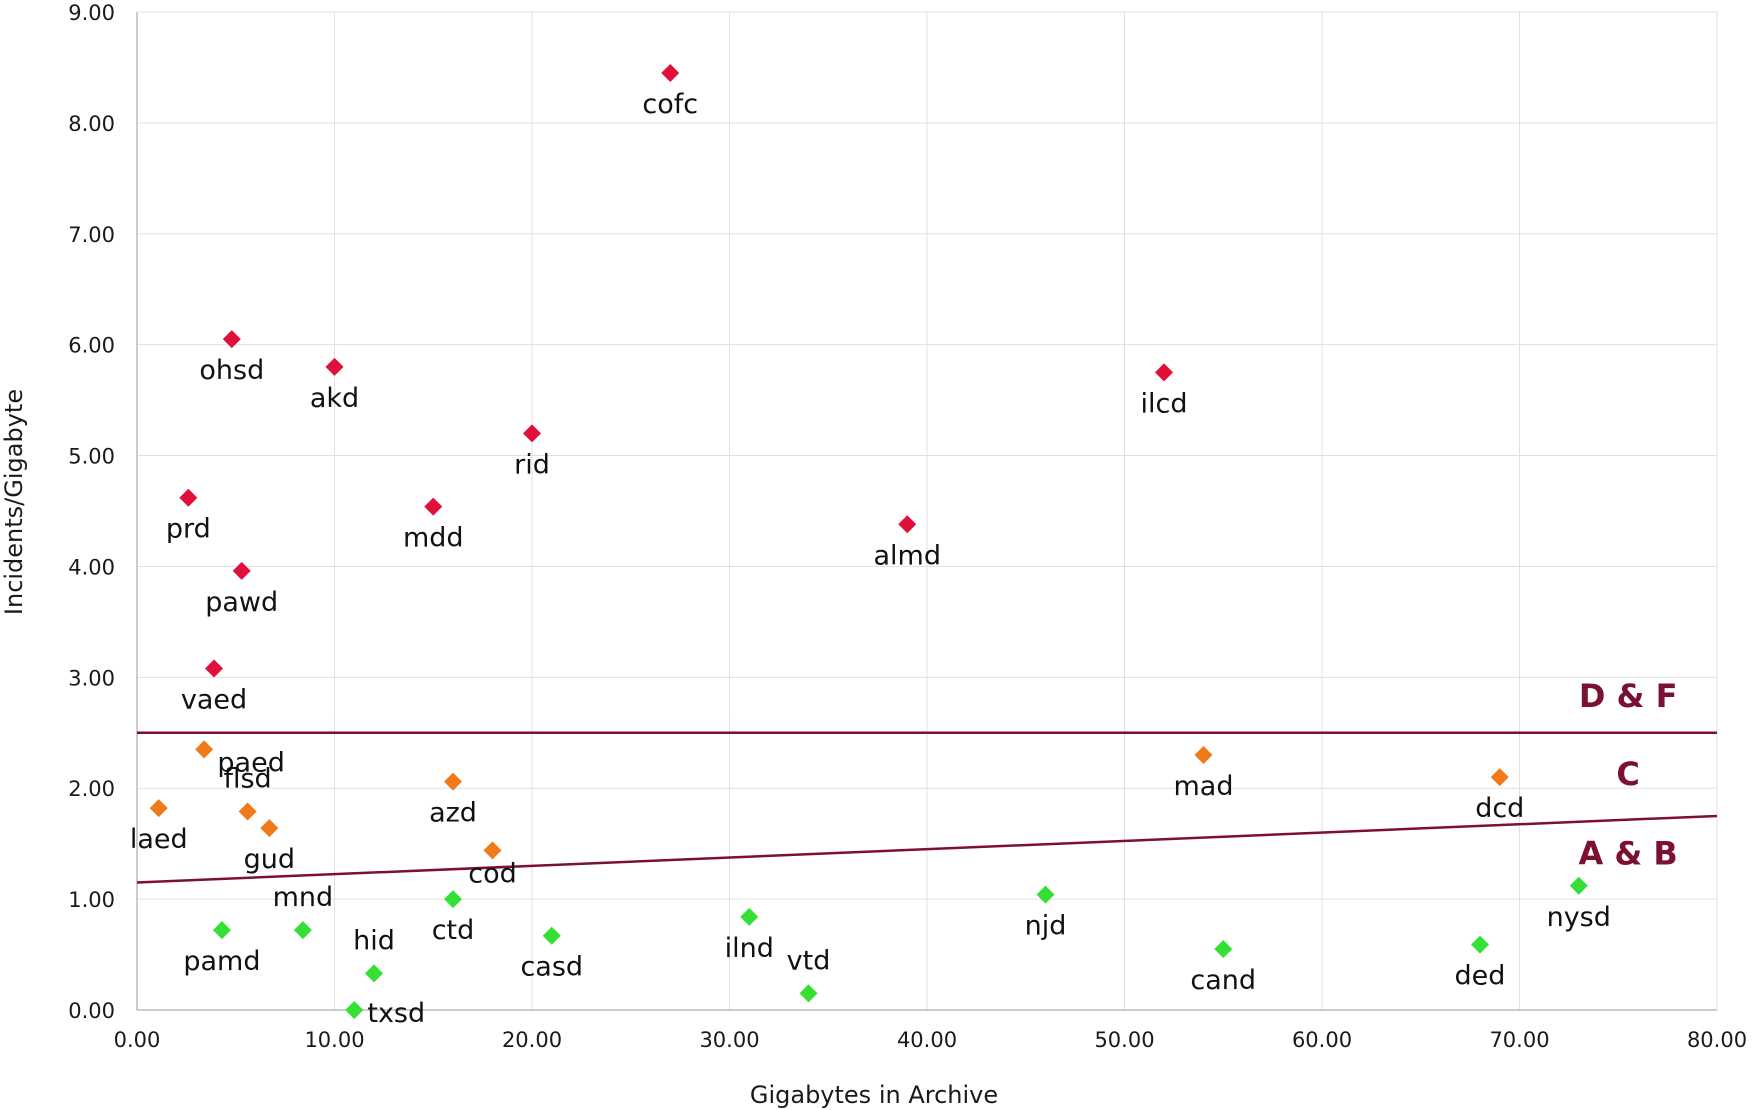  I want to click on data-point-cod, so click(492, 850).